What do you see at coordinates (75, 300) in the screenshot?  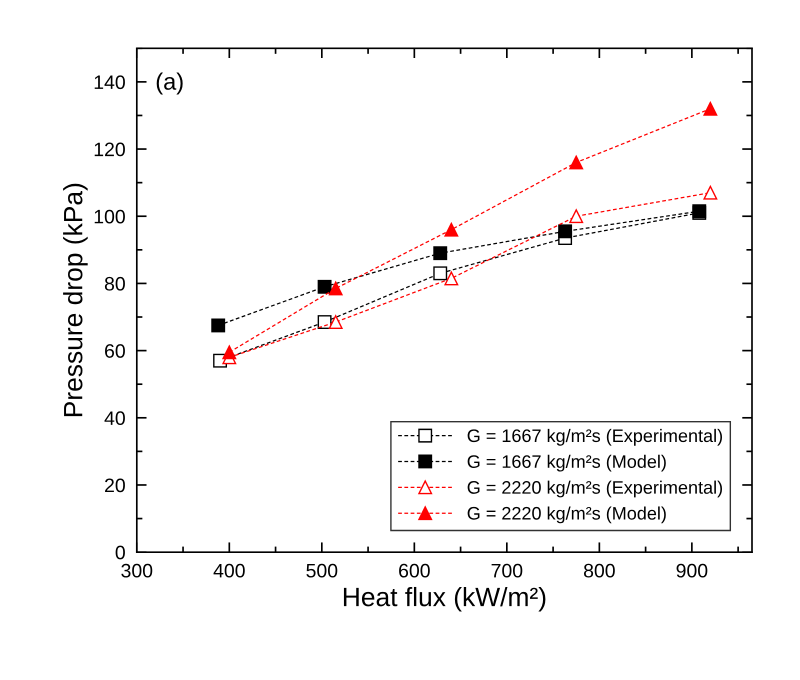 I see `y-axis-title: Pressure drop (kPa)` at bounding box center [75, 300].